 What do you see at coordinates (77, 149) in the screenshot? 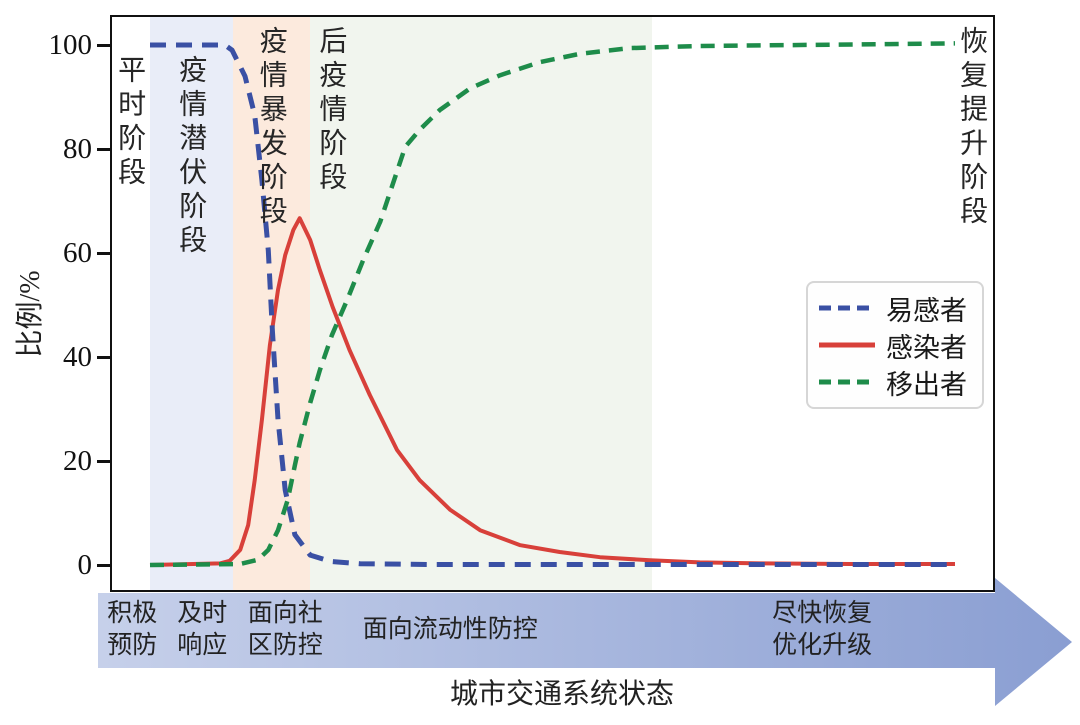
I see `y-tick-label: 80` at bounding box center [77, 149].